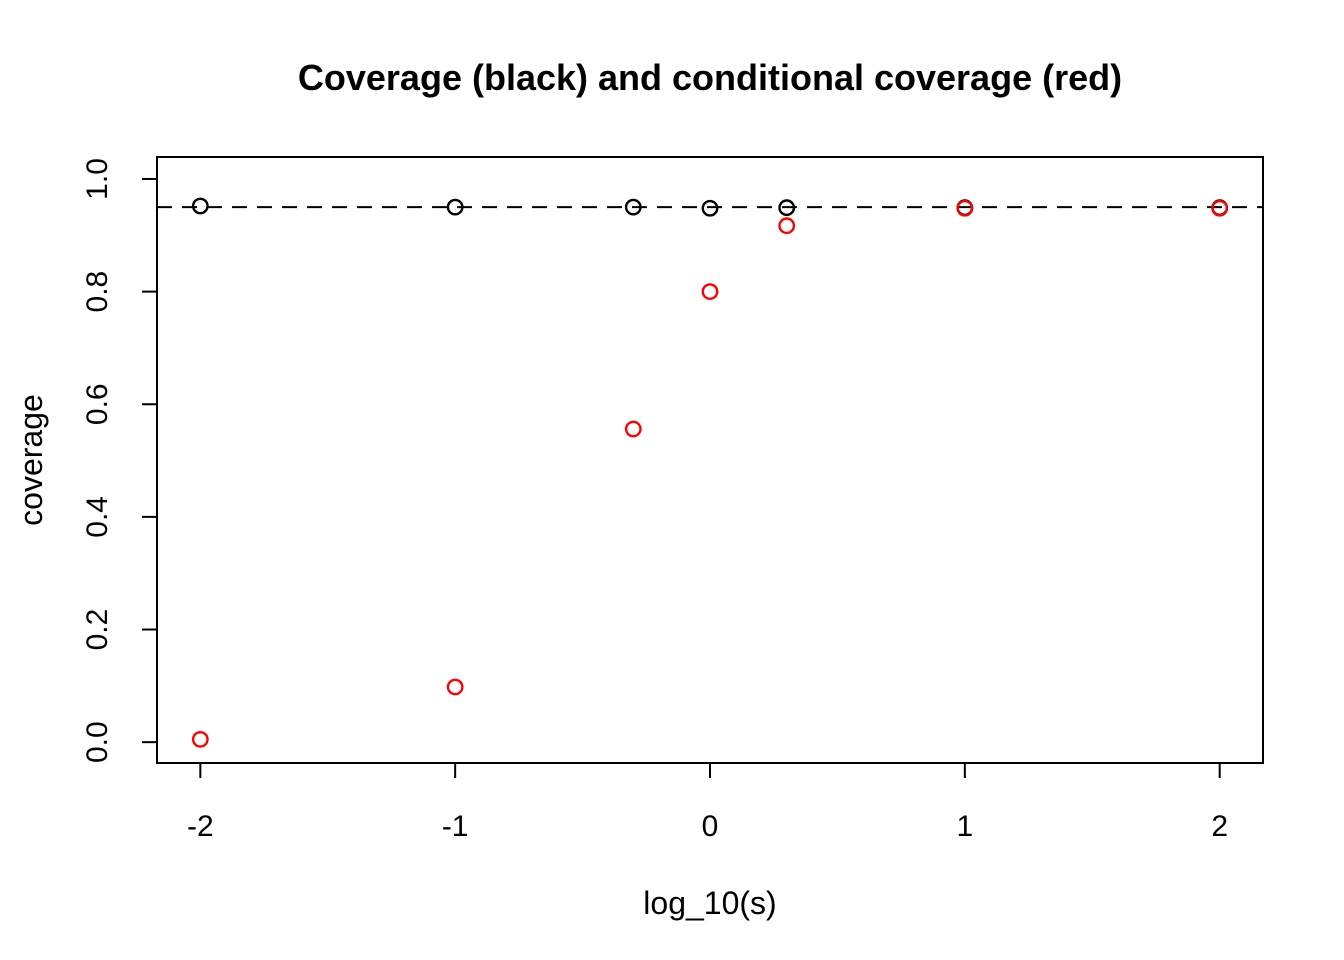 Image resolution: width=1344 pixels, height=960 pixels. Describe the element at coordinates (97, 404) in the screenshot. I see `y-axis-tick-label: 0.6` at that location.